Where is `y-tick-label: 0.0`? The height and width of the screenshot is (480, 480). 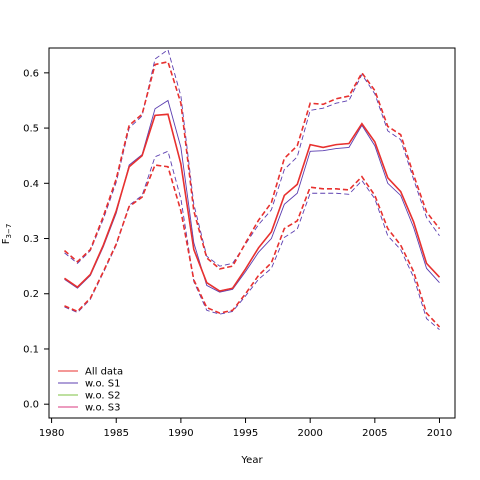
y-tick-label: 0.0 is located at coordinates (31, 405).